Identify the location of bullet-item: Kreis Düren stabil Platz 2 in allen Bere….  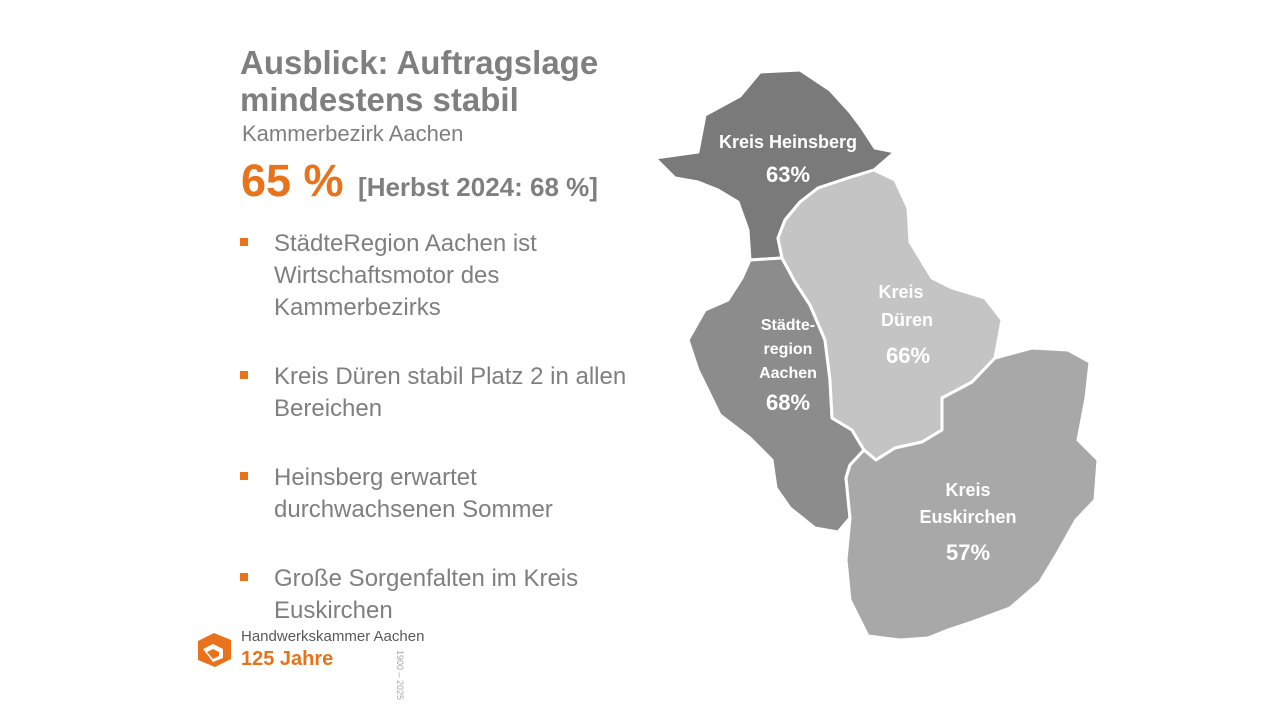
(440, 393).